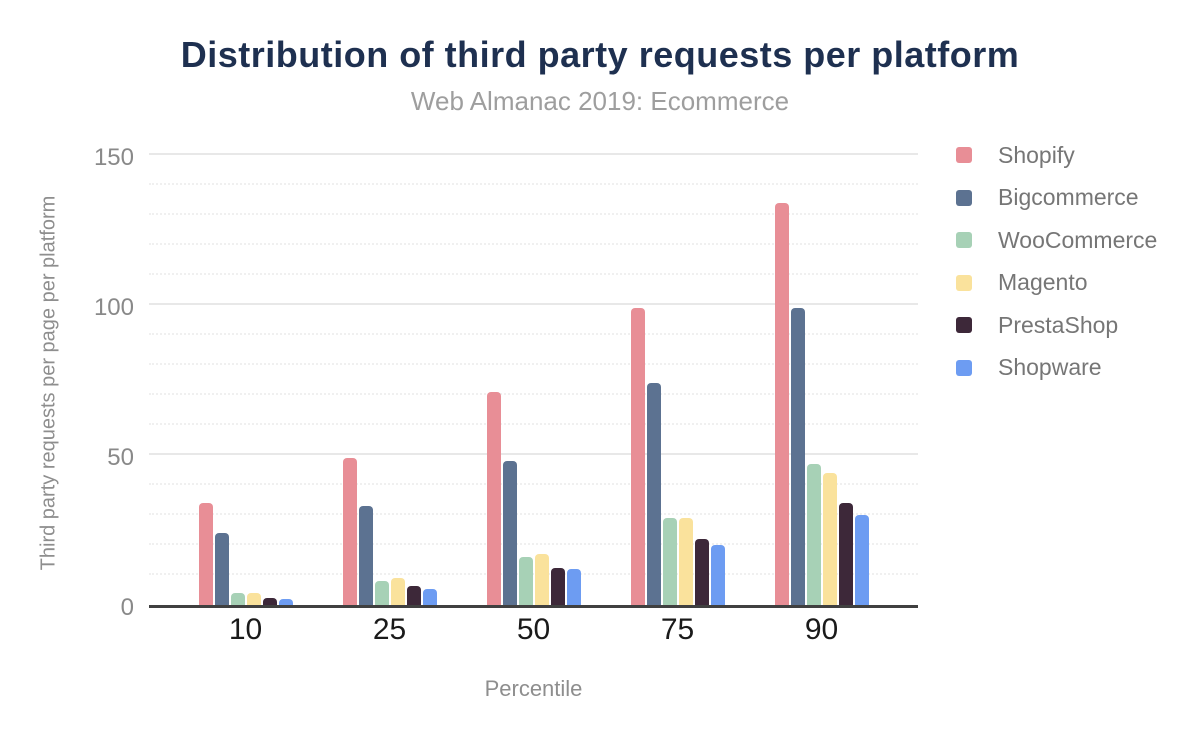 Image resolution: width=1200 pixels, height=742 pixels. What do you see at coordinates (113, 157) in the screenshot?
I see `y-tick-150: 150` at bounding box center [113, 157].